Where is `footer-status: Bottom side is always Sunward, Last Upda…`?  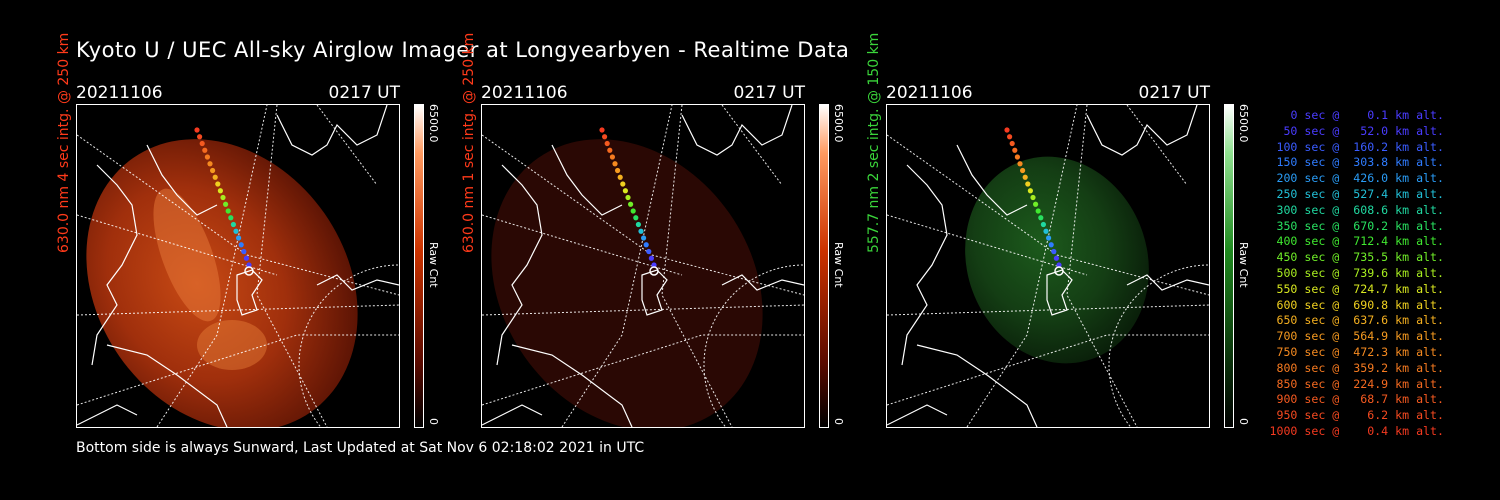
footer-status: Bottom side is always Sunward, Last Upda… is located at coordinates (360, 448).